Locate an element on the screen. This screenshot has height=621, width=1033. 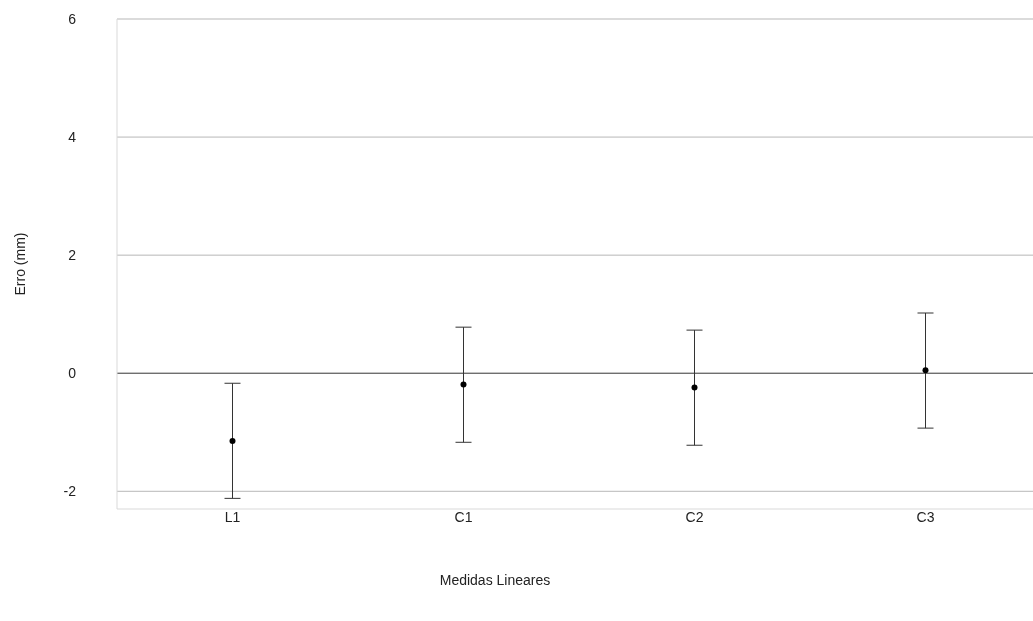
x-axis-title: Medidas Lineares is located at coordinates (495, 580).